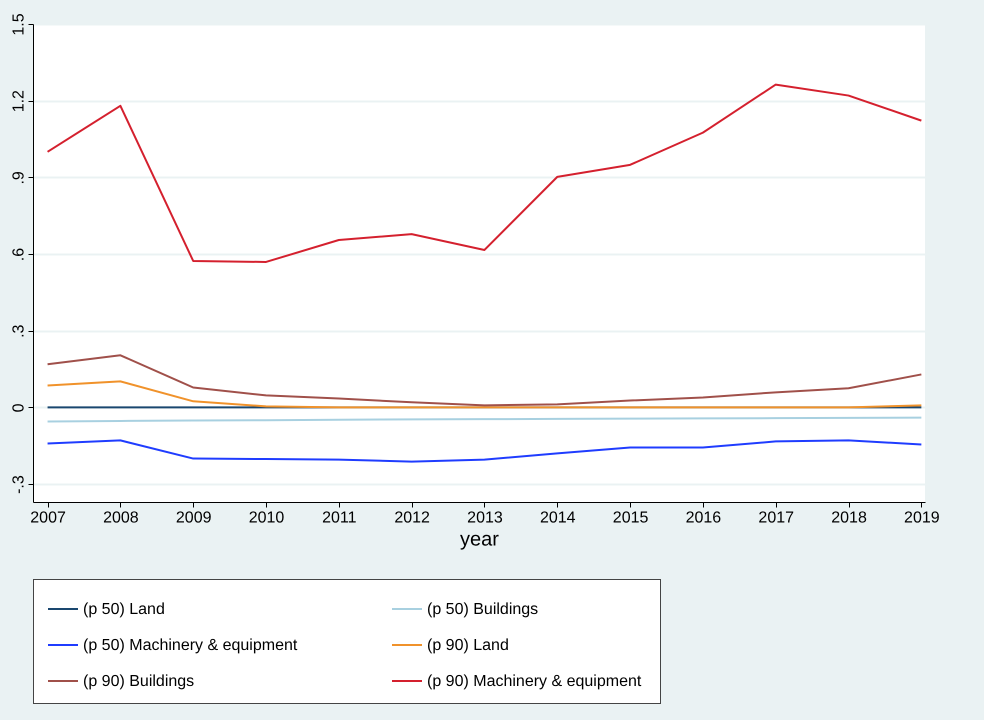 The height and width of the screenshot is (720, 984). Describe the element at coordinates (138, 681) in the screenshot. I see `legend-label: (p 90) Buildings` at that location.